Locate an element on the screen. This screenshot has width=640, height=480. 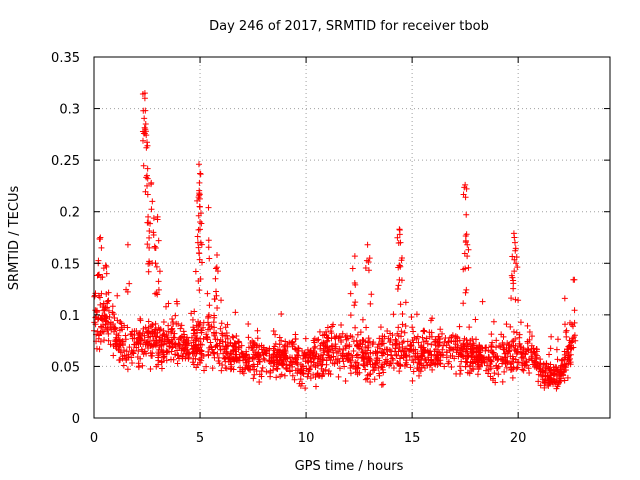
y-tick-label: 0.2 is located at coordinates (69, 213).